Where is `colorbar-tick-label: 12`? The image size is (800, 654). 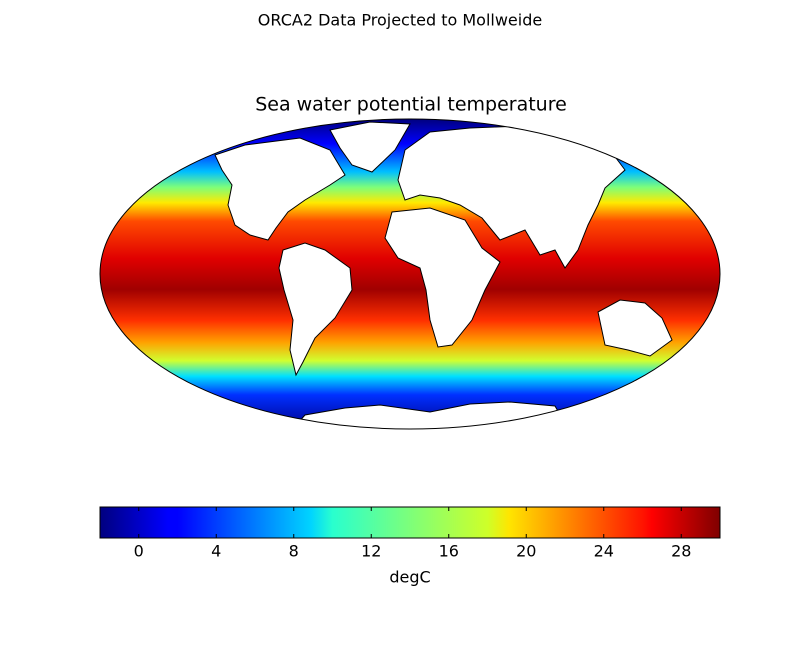
colorbar-tick-label: 12 is located at coordinates (371, 551).